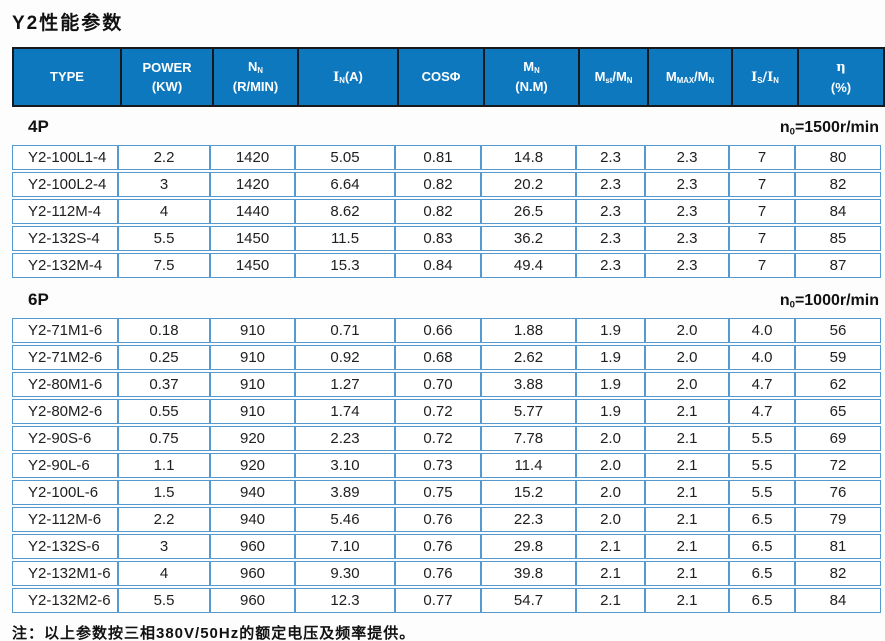  Describe the element at coordinates (65, 492) in the screenshot. I see `cell-type: Y2-100L-6` at that location.